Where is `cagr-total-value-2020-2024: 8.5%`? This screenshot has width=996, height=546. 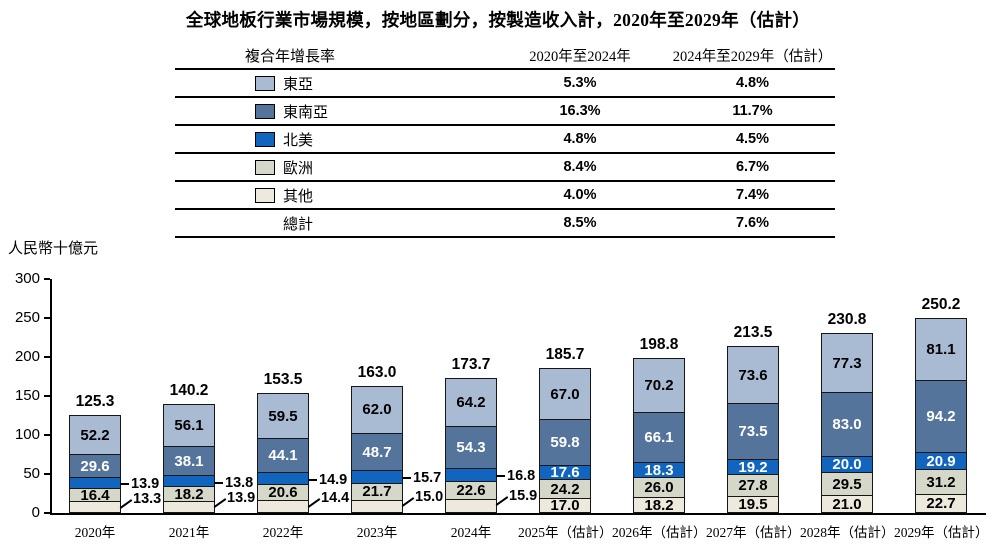
cagr-total-value-2020-2024: 8.5% is located at coordinates (580, 223).